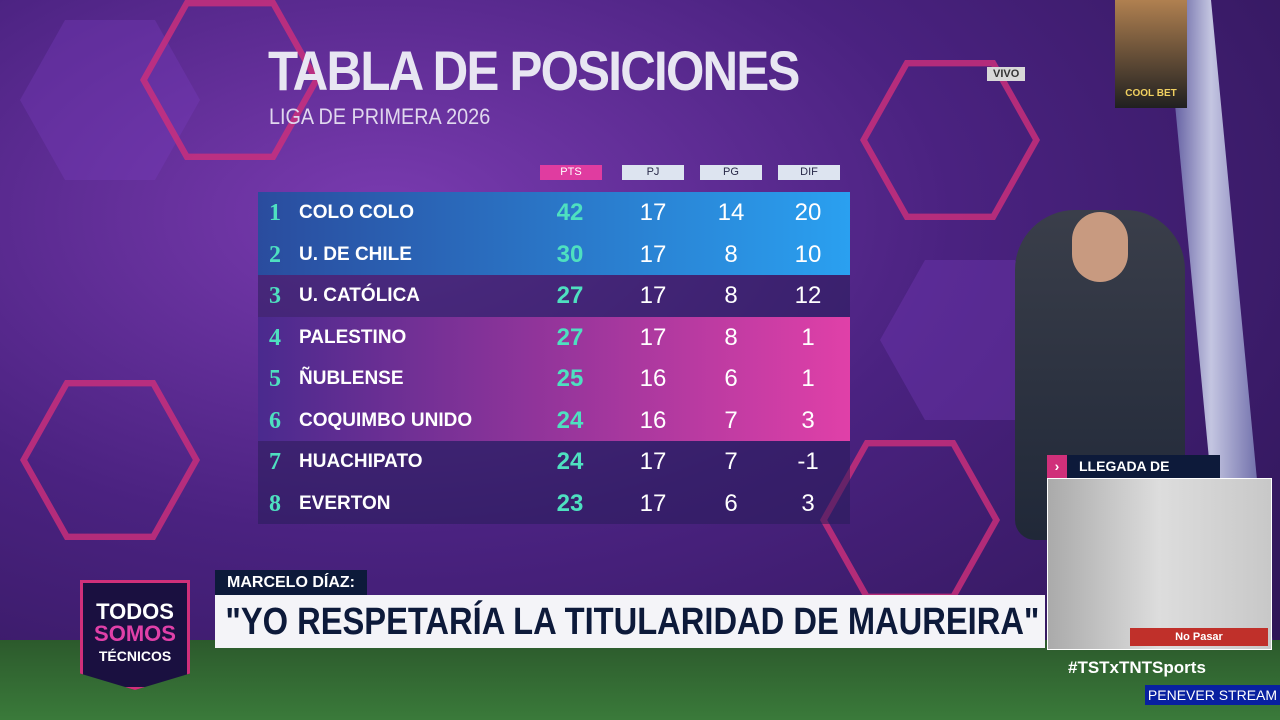  Describe the element at coordinates (570, 254) in the screenshot. I see `stat-value: 30` at that location.